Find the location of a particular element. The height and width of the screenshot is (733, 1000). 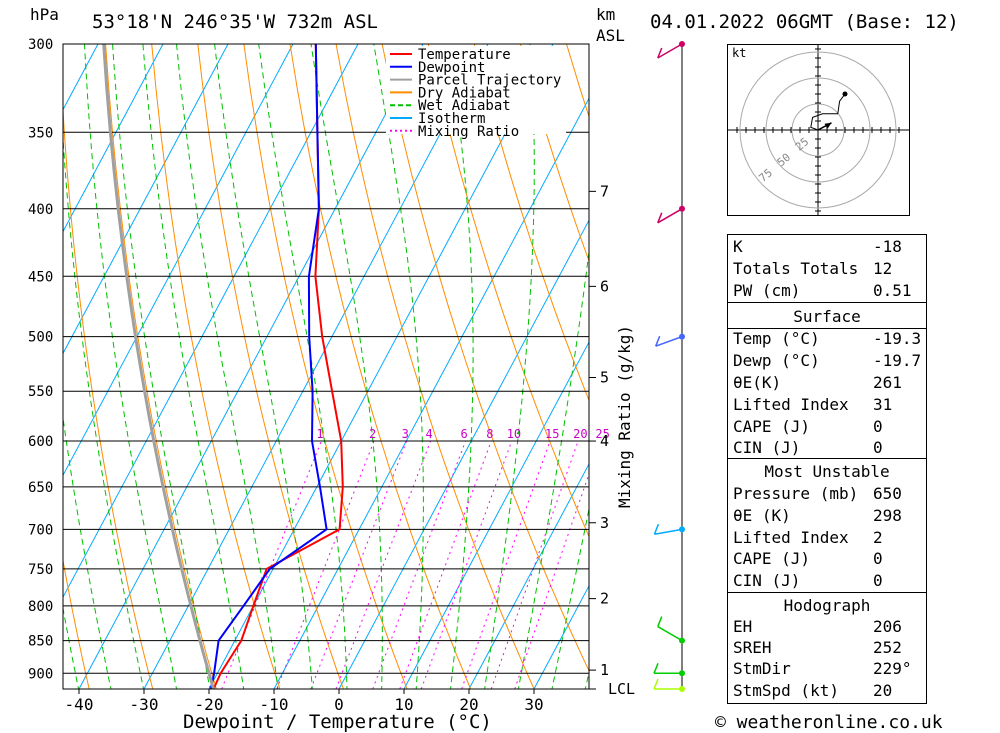

surface-cape-value: 0 is located at coordinates (878, 426).